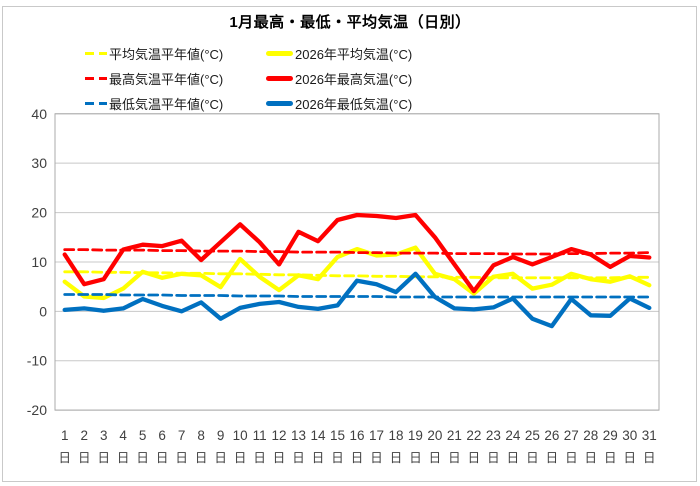 This screenshot has height=486, width=700. What do you see at coordinates (260, 435) in the screenshot?
I see `x-axis-day-number: 11` at bounding box center [260, 435].